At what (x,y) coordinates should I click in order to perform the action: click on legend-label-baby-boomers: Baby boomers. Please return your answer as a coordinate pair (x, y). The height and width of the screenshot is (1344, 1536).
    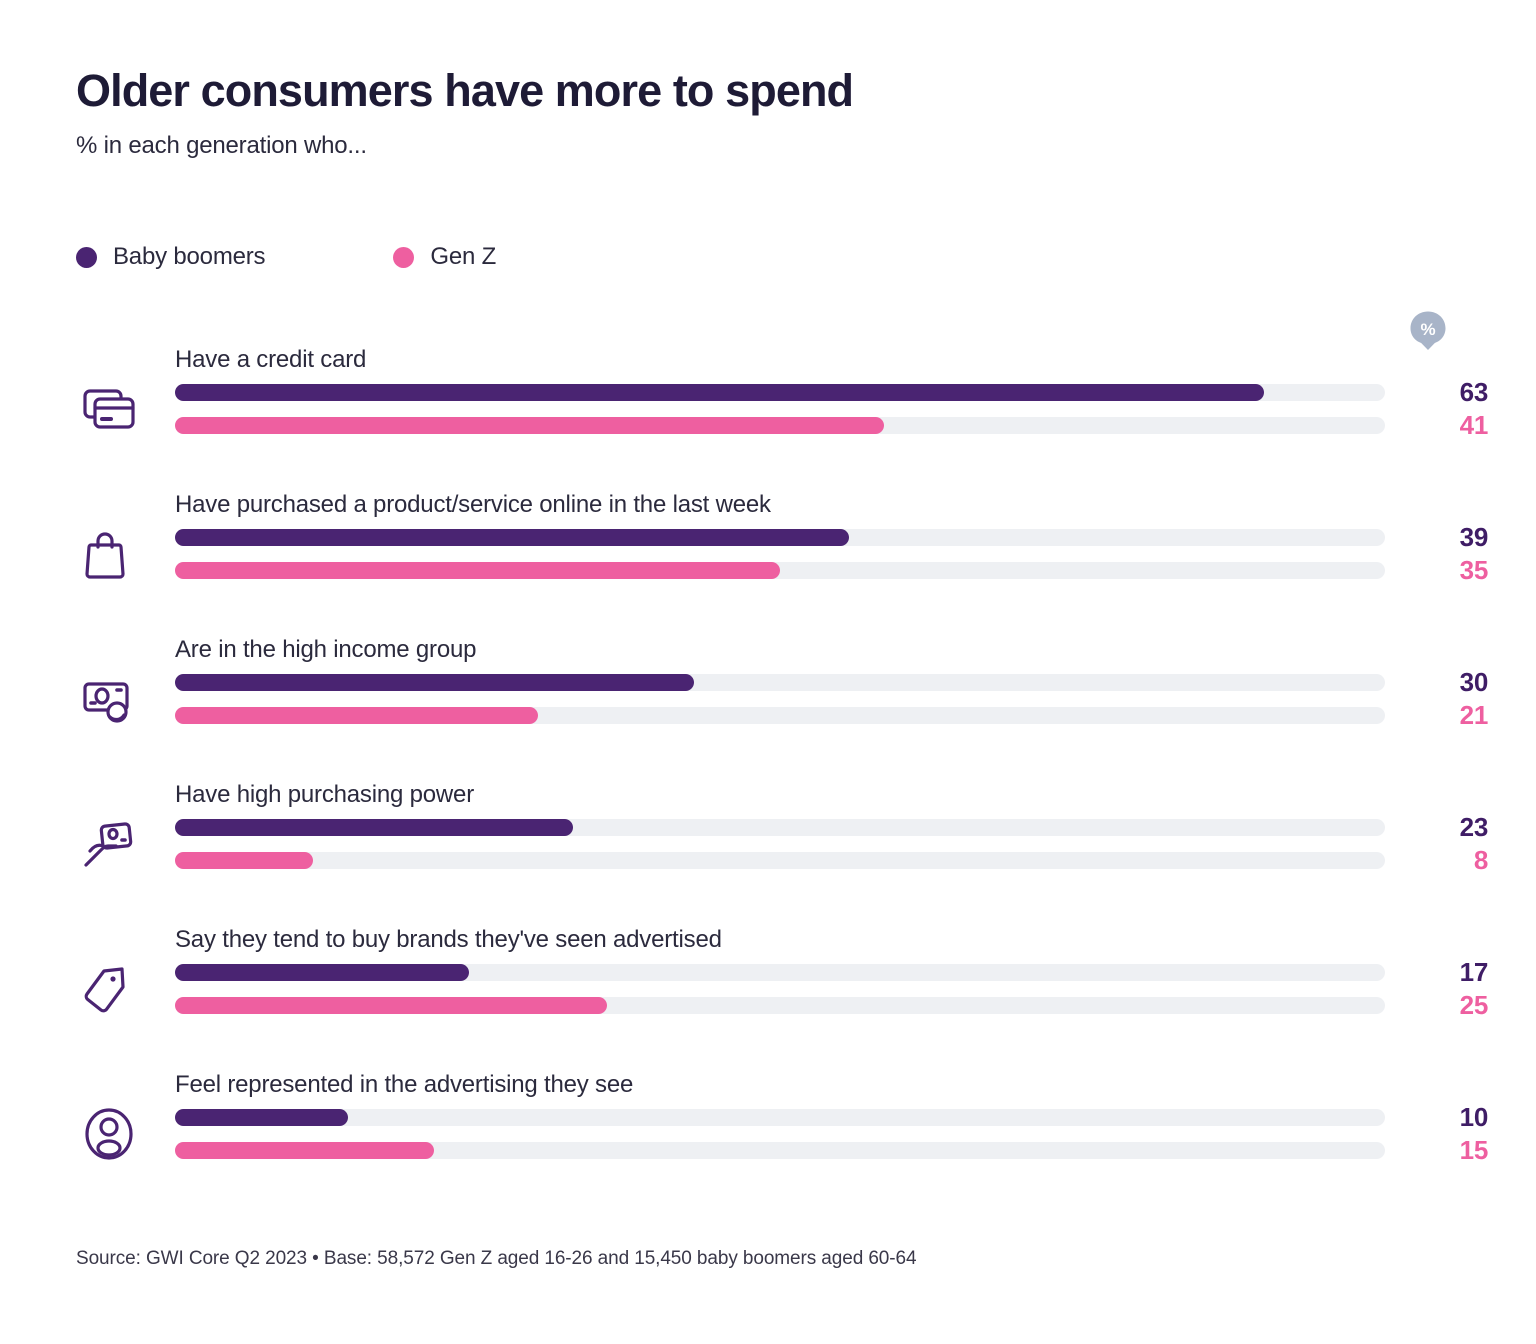
    Looking at the image, I should click on (189, 256).